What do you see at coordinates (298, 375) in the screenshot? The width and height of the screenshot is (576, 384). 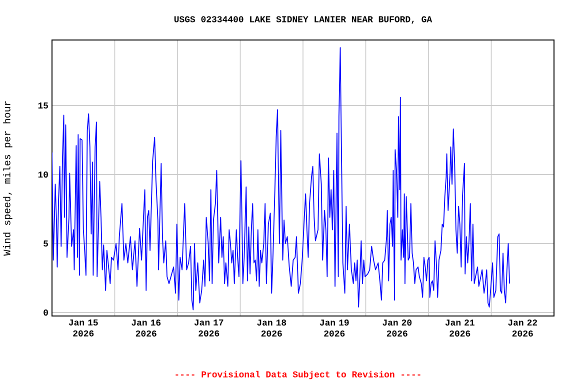 I see `text: ---- Provisional Data Subject to Revision ----` at bounding box center [298, 375].